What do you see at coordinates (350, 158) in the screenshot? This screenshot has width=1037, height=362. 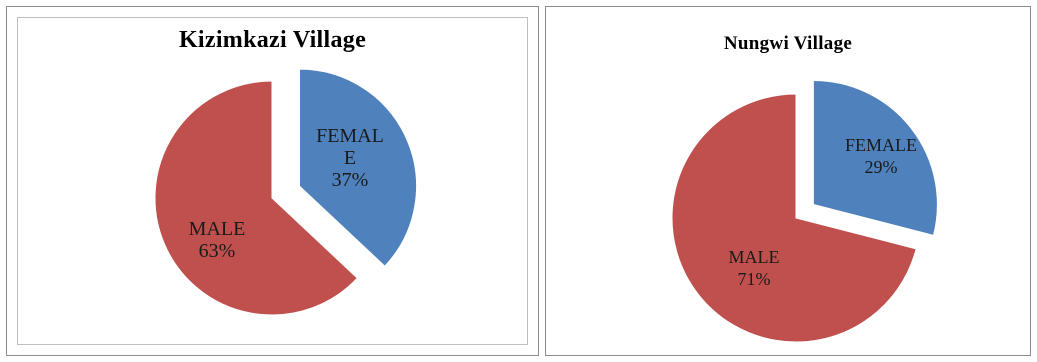 I see `slice-data-label: FEMAL E 37%` at bounding box center [350, 158].